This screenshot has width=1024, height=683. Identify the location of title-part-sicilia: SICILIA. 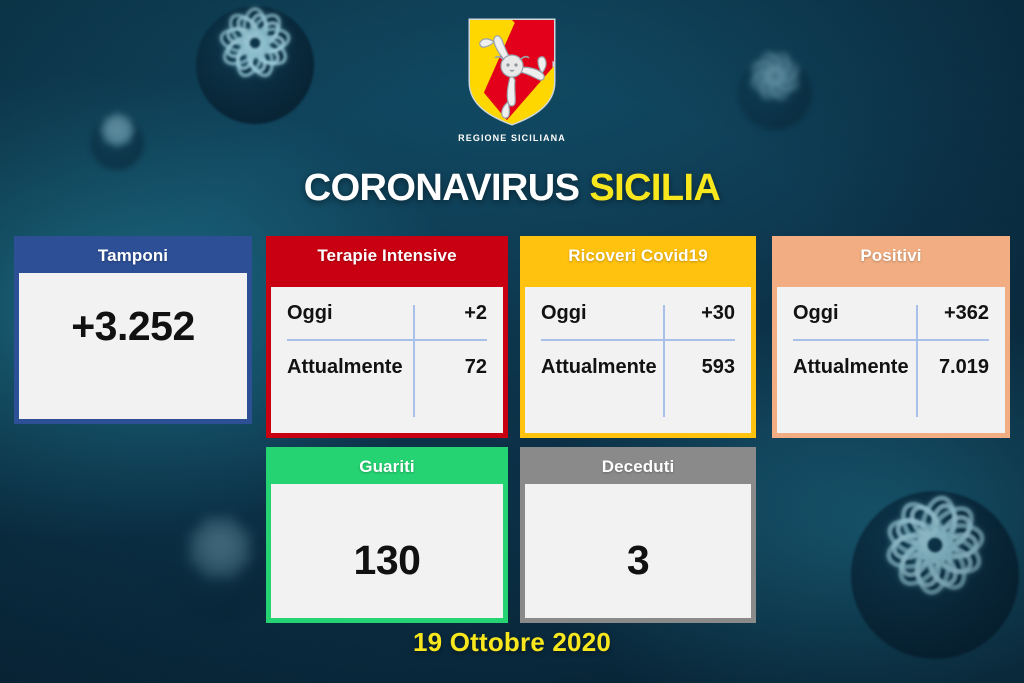
(655, 188).